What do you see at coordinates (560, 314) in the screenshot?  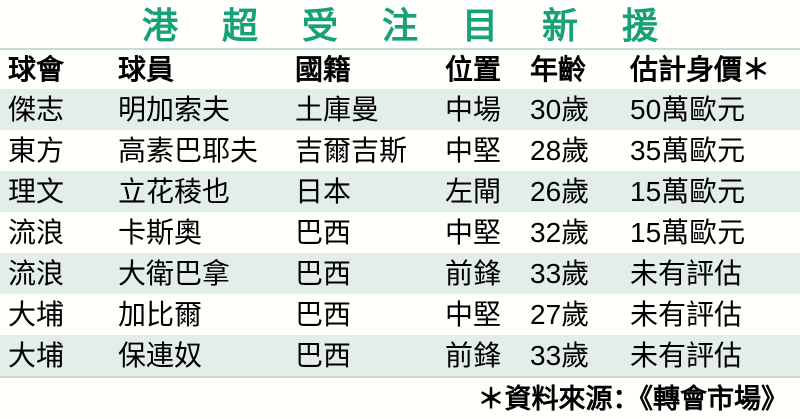 I see `table-cell: 27歲` at bounding box center [560, 314].